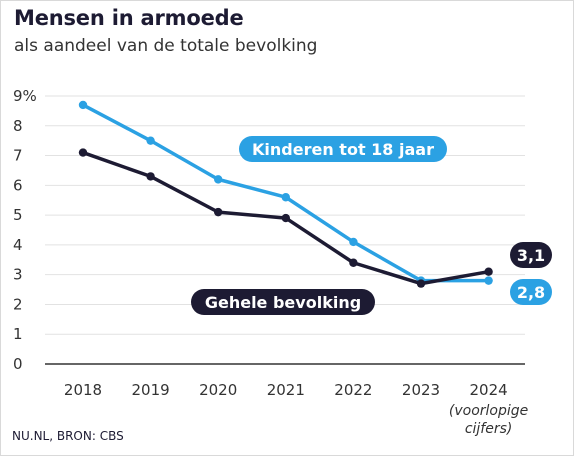  Describe the element at coordinates (18, 215) in the screenshot. I see `y-tick-label: 5` at that location.